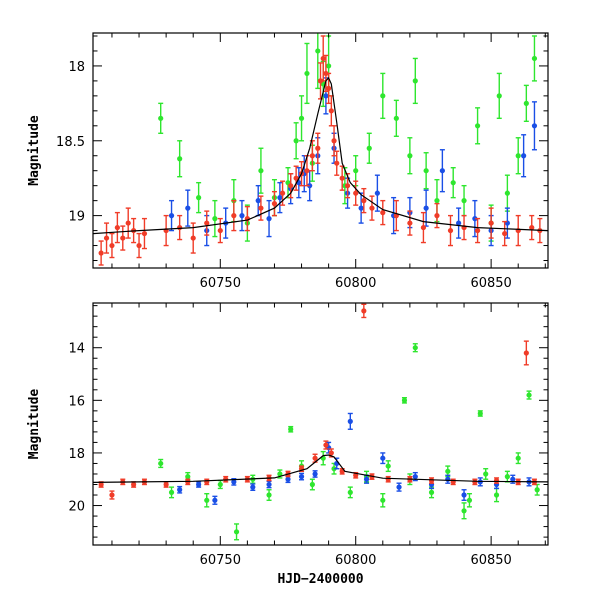 The image size is (600, 600). I want to click on top-xtick-label: 60750, so click(220, 283).